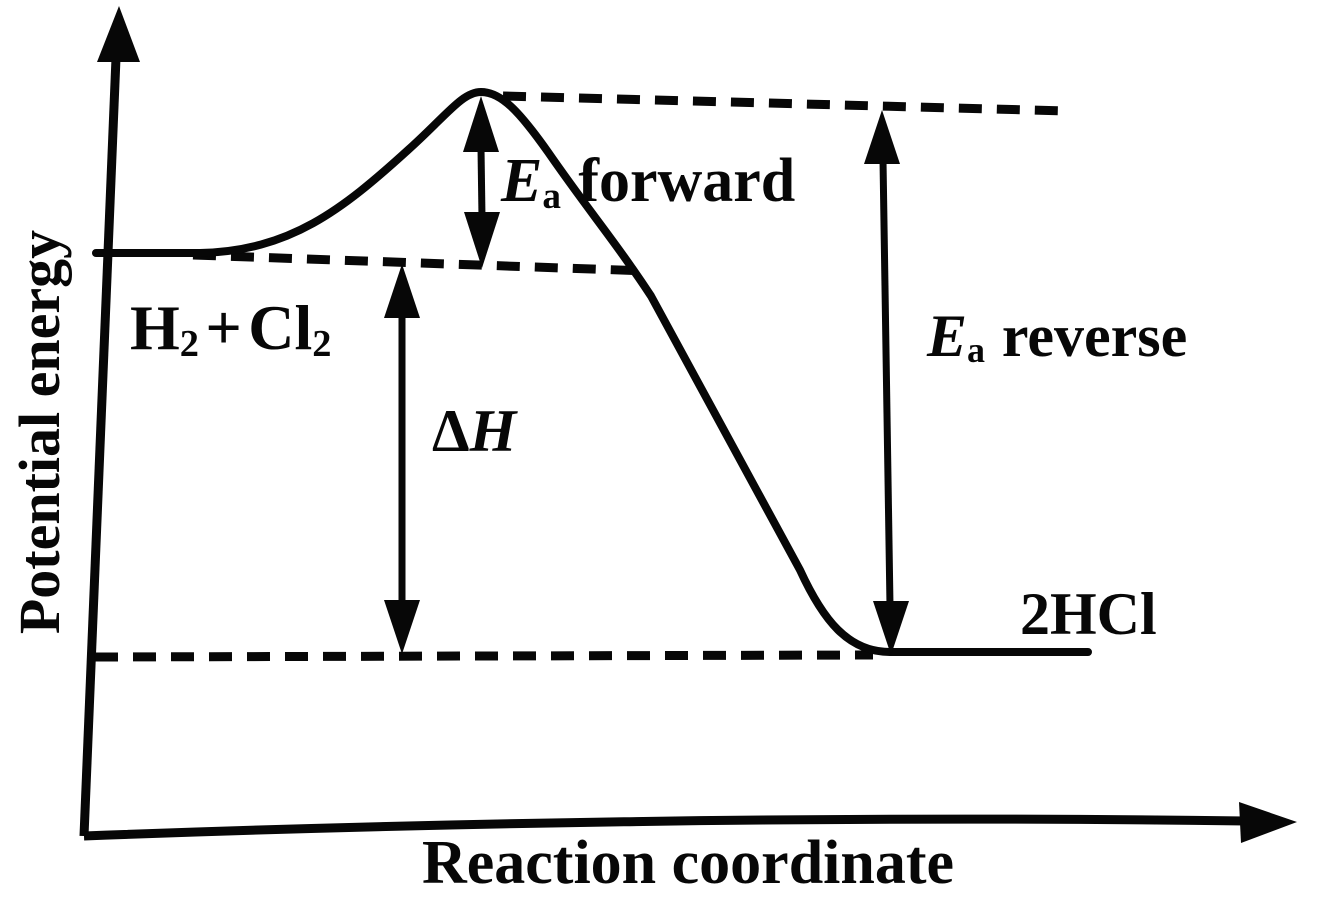  I want to click on peak-level-dashed-line, so click(785, 103).